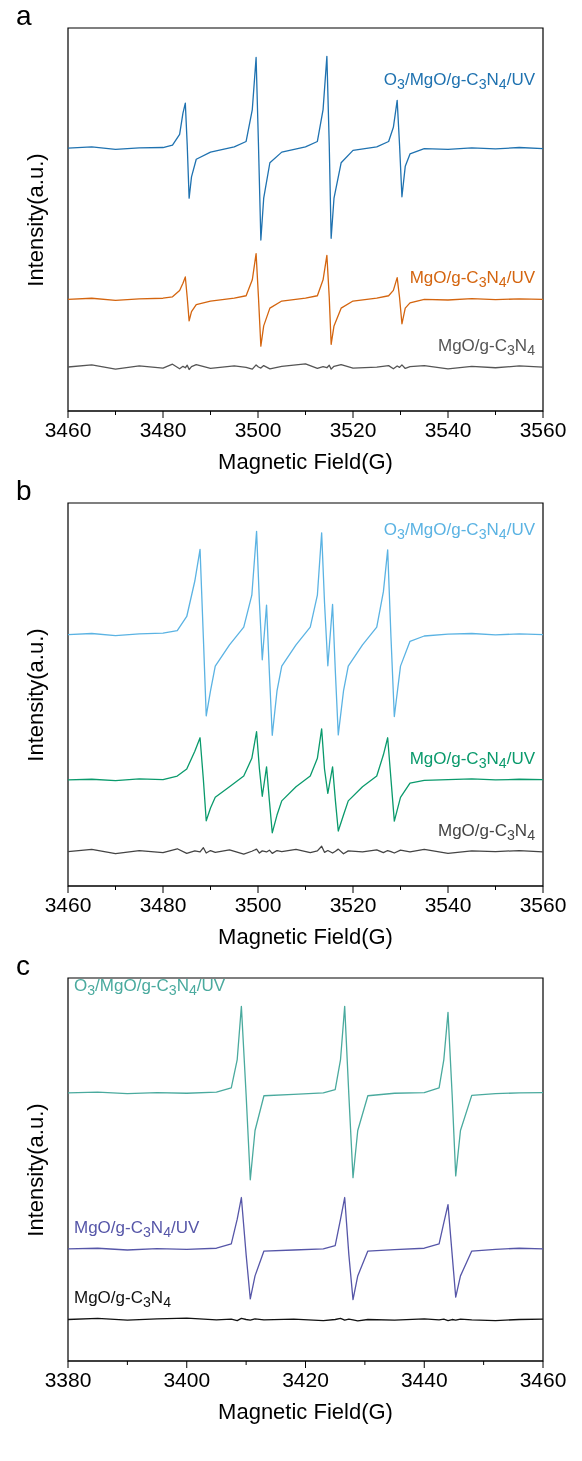 The width and height of the screenshot is (582, 1461). What do you see at coordinates (24, 491) in the screenshot?
I see `chart-title: b` at bounding box center [24, 491].